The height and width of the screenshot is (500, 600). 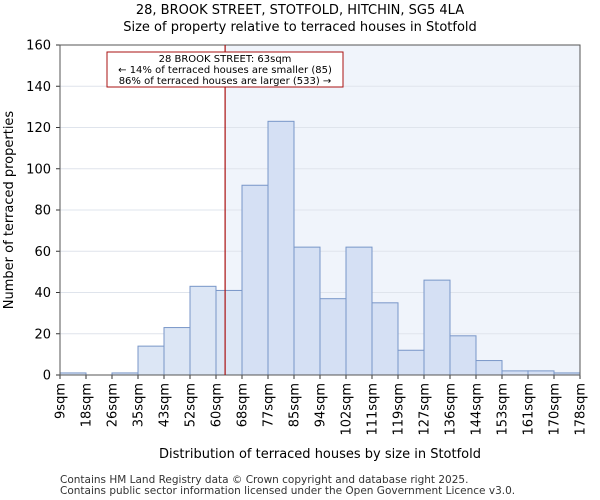 I want to click on x-tick-label: 94sqm, so click(x=321, y=405).